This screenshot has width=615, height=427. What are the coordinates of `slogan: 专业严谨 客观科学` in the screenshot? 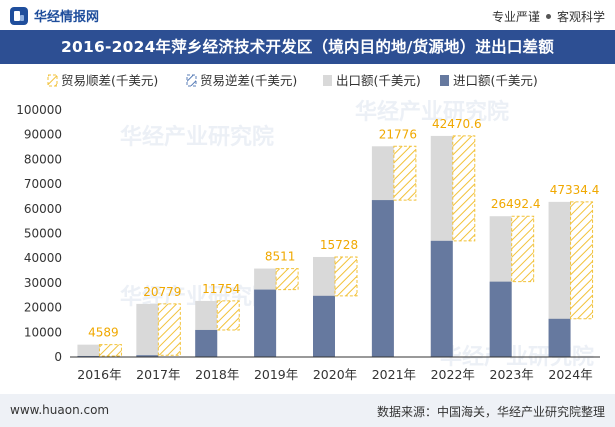 It's located at (548, 16).